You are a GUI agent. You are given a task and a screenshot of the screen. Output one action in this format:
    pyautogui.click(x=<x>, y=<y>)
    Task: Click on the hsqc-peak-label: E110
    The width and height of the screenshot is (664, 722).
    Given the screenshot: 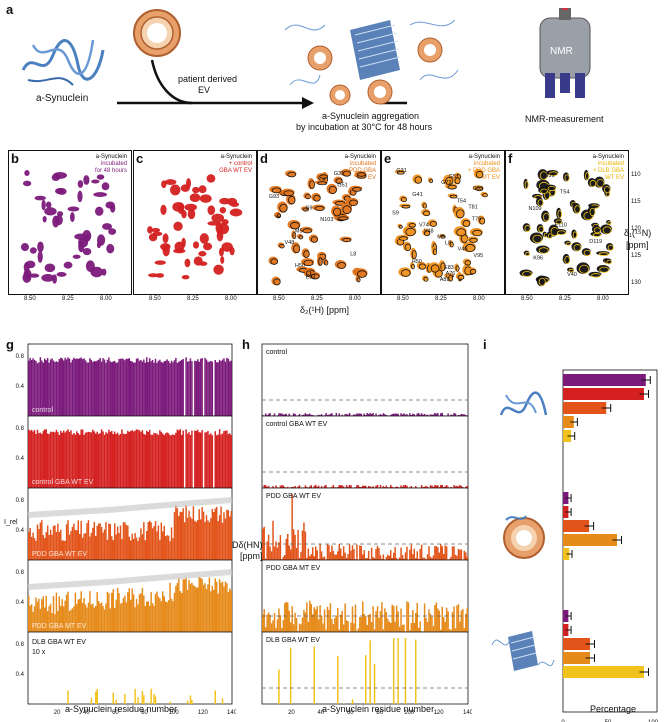 What is the action you would take?
    pyautogui.click(x=561, y=226)
    